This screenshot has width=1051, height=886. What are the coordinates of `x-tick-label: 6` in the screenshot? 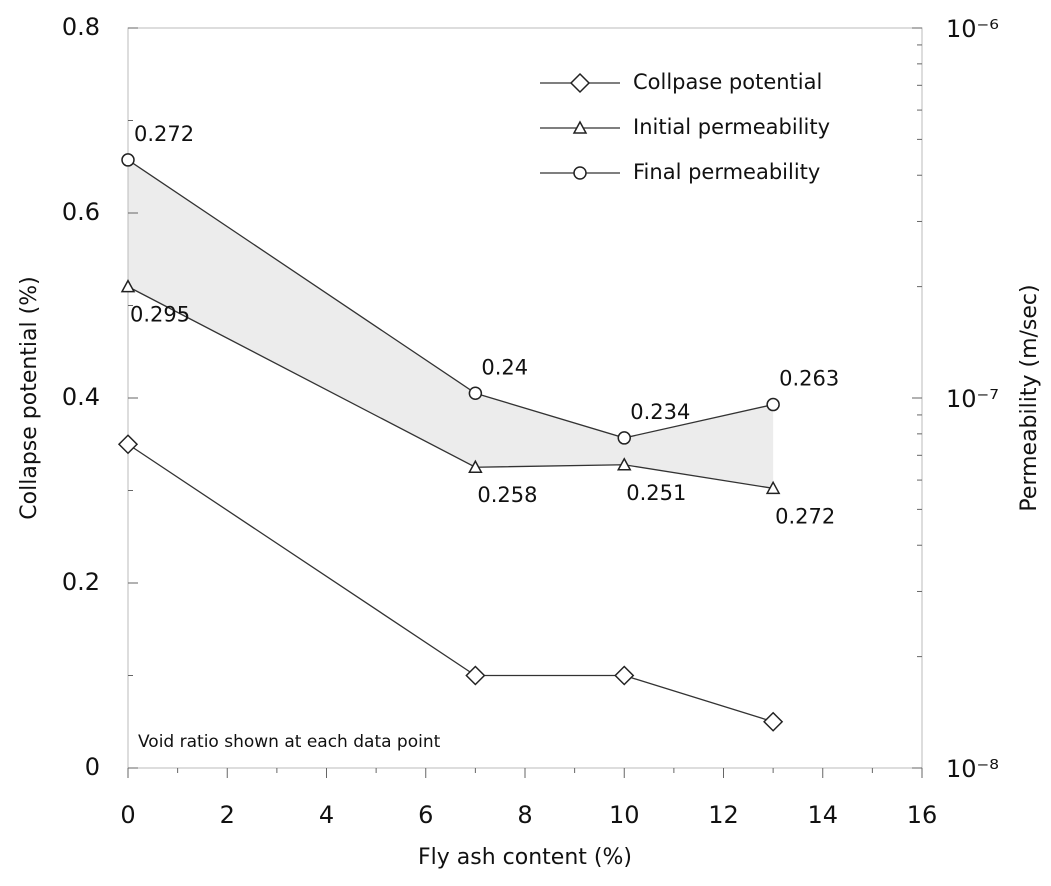 It's located at (425, 815).